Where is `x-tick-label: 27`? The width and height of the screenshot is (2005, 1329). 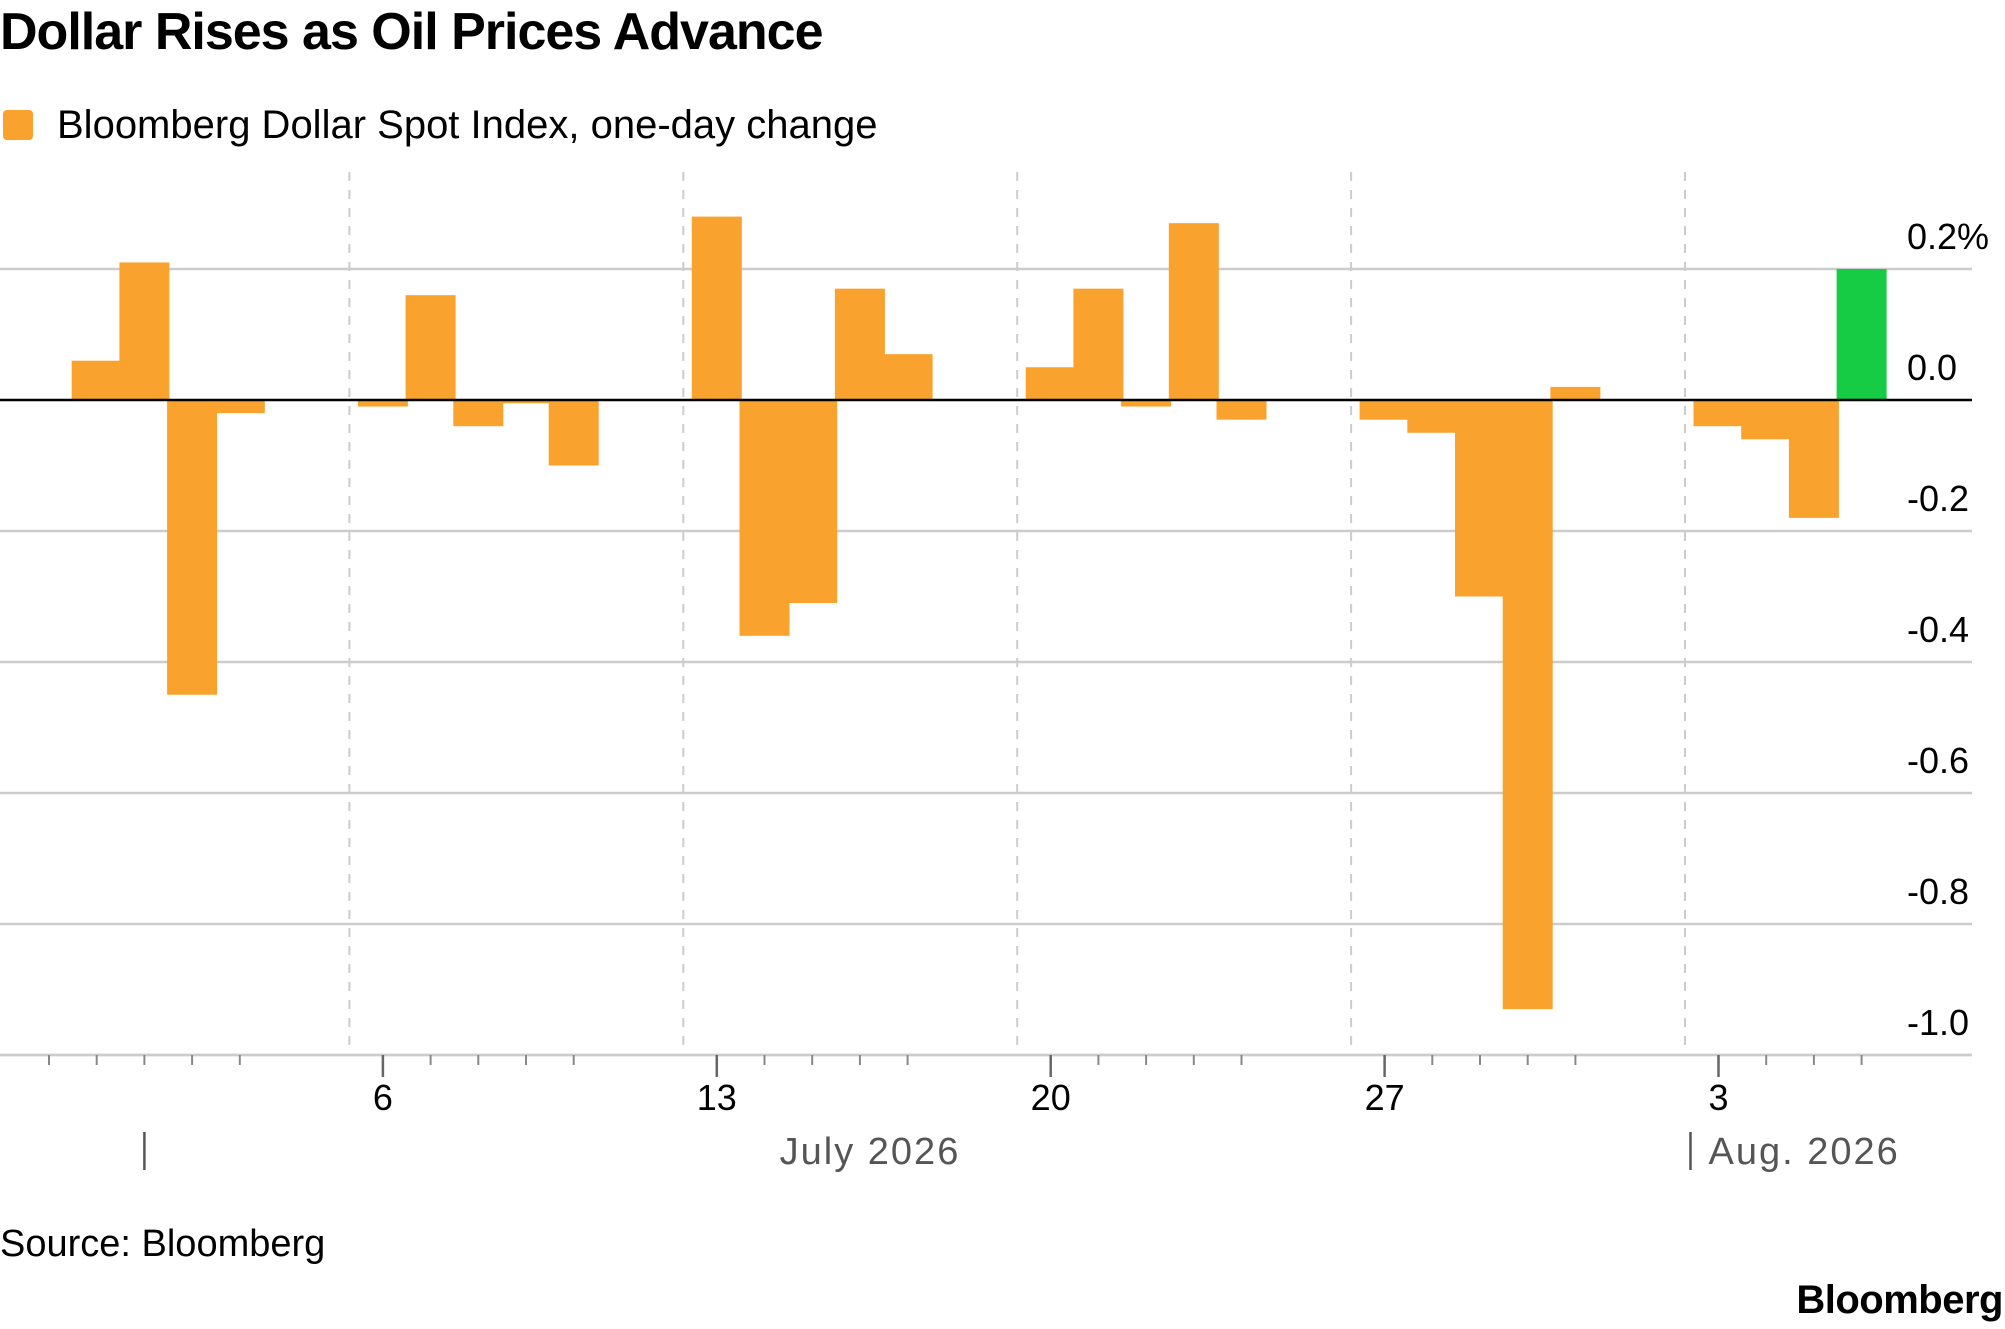
x-tick-label: 27 is located at coordinates (1385, 1097).